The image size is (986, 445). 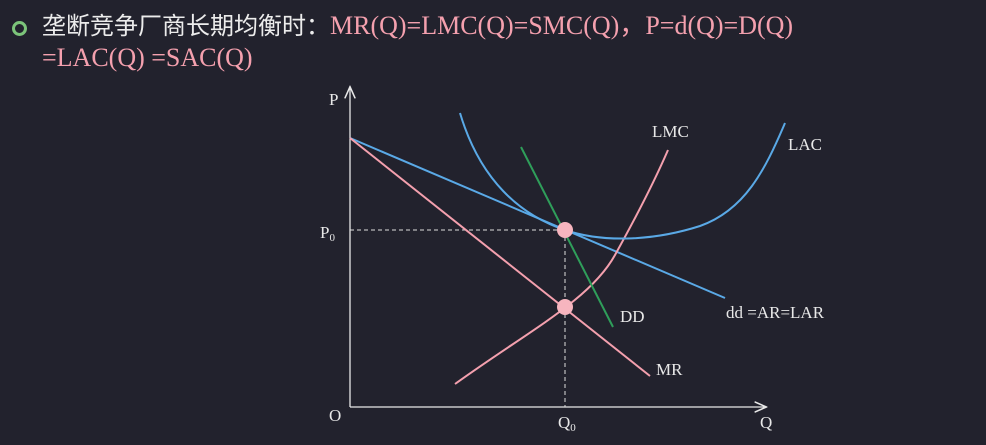 I want to click on price-label: P0, so click(x=327, y=233).